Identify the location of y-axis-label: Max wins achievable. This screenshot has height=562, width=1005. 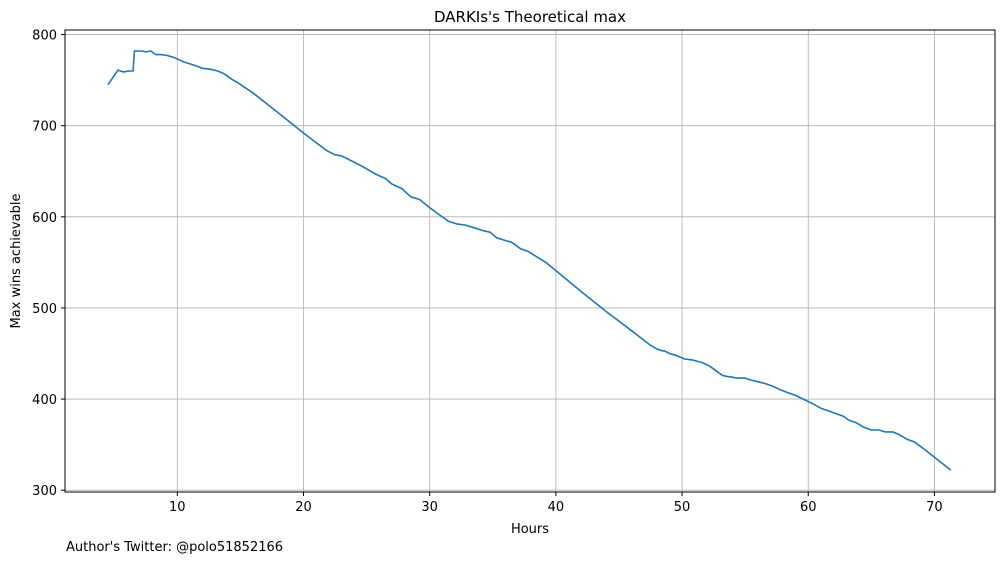
(16, 261).